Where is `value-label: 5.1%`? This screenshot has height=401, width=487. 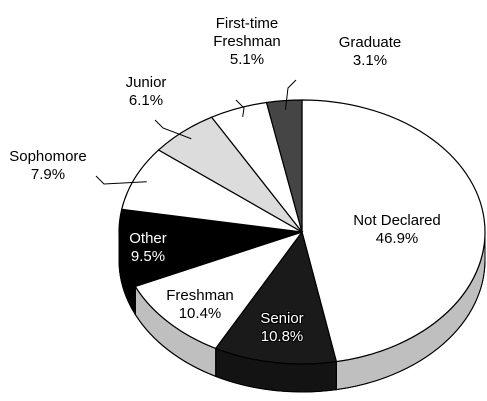 value-label: 5.1% is located at coordinates (247, 59).